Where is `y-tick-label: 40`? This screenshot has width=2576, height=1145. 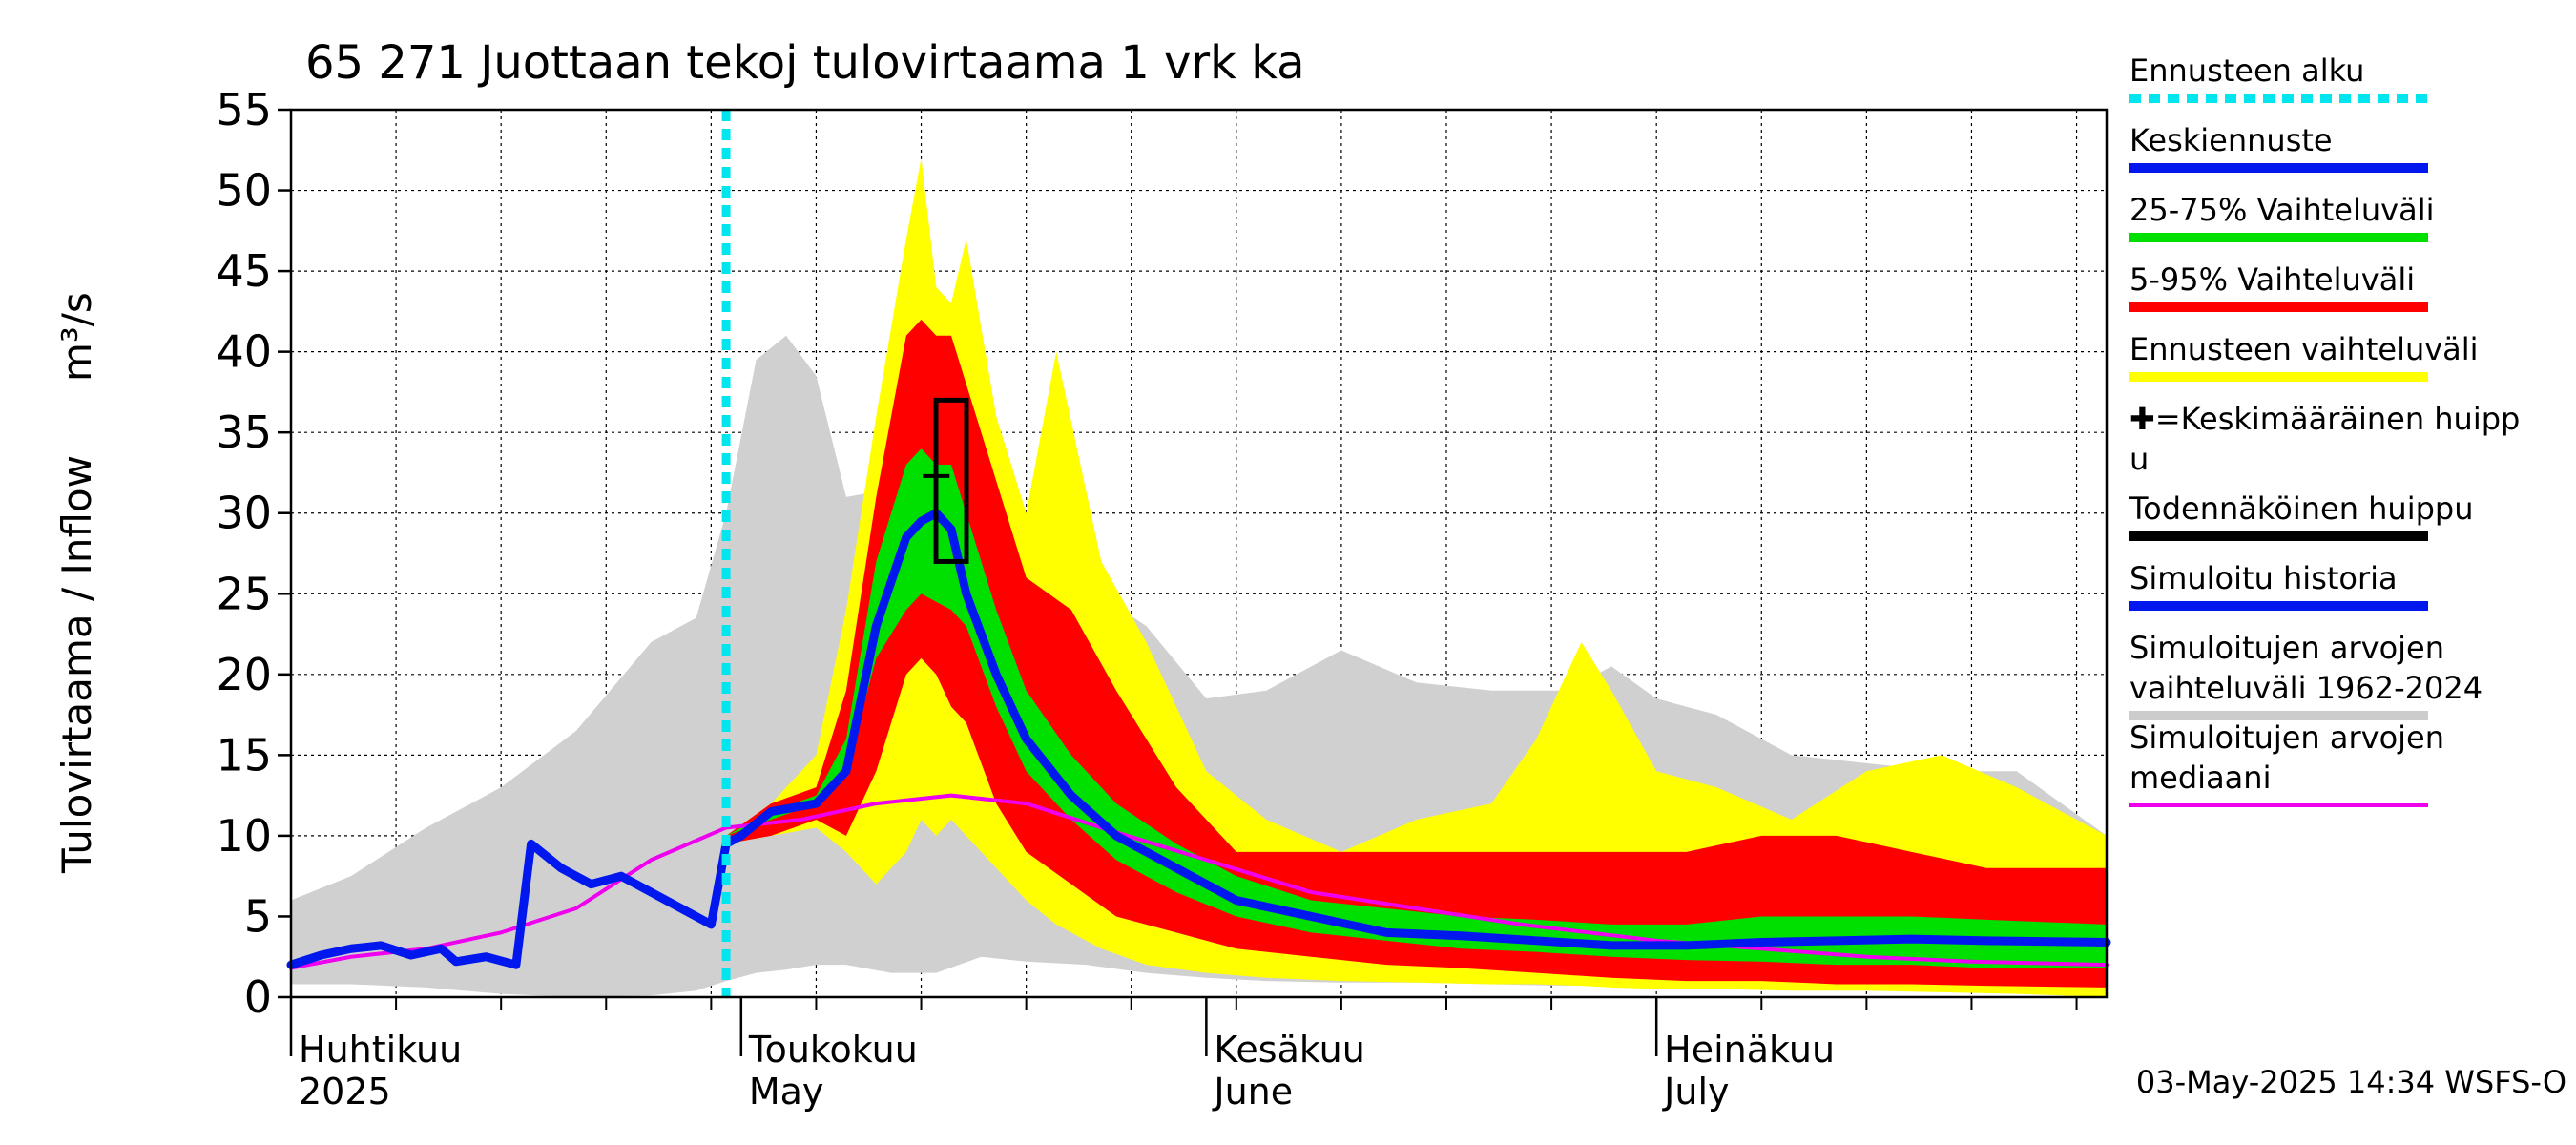
y-tick-label: 40 is located at coordinates (244, 352).